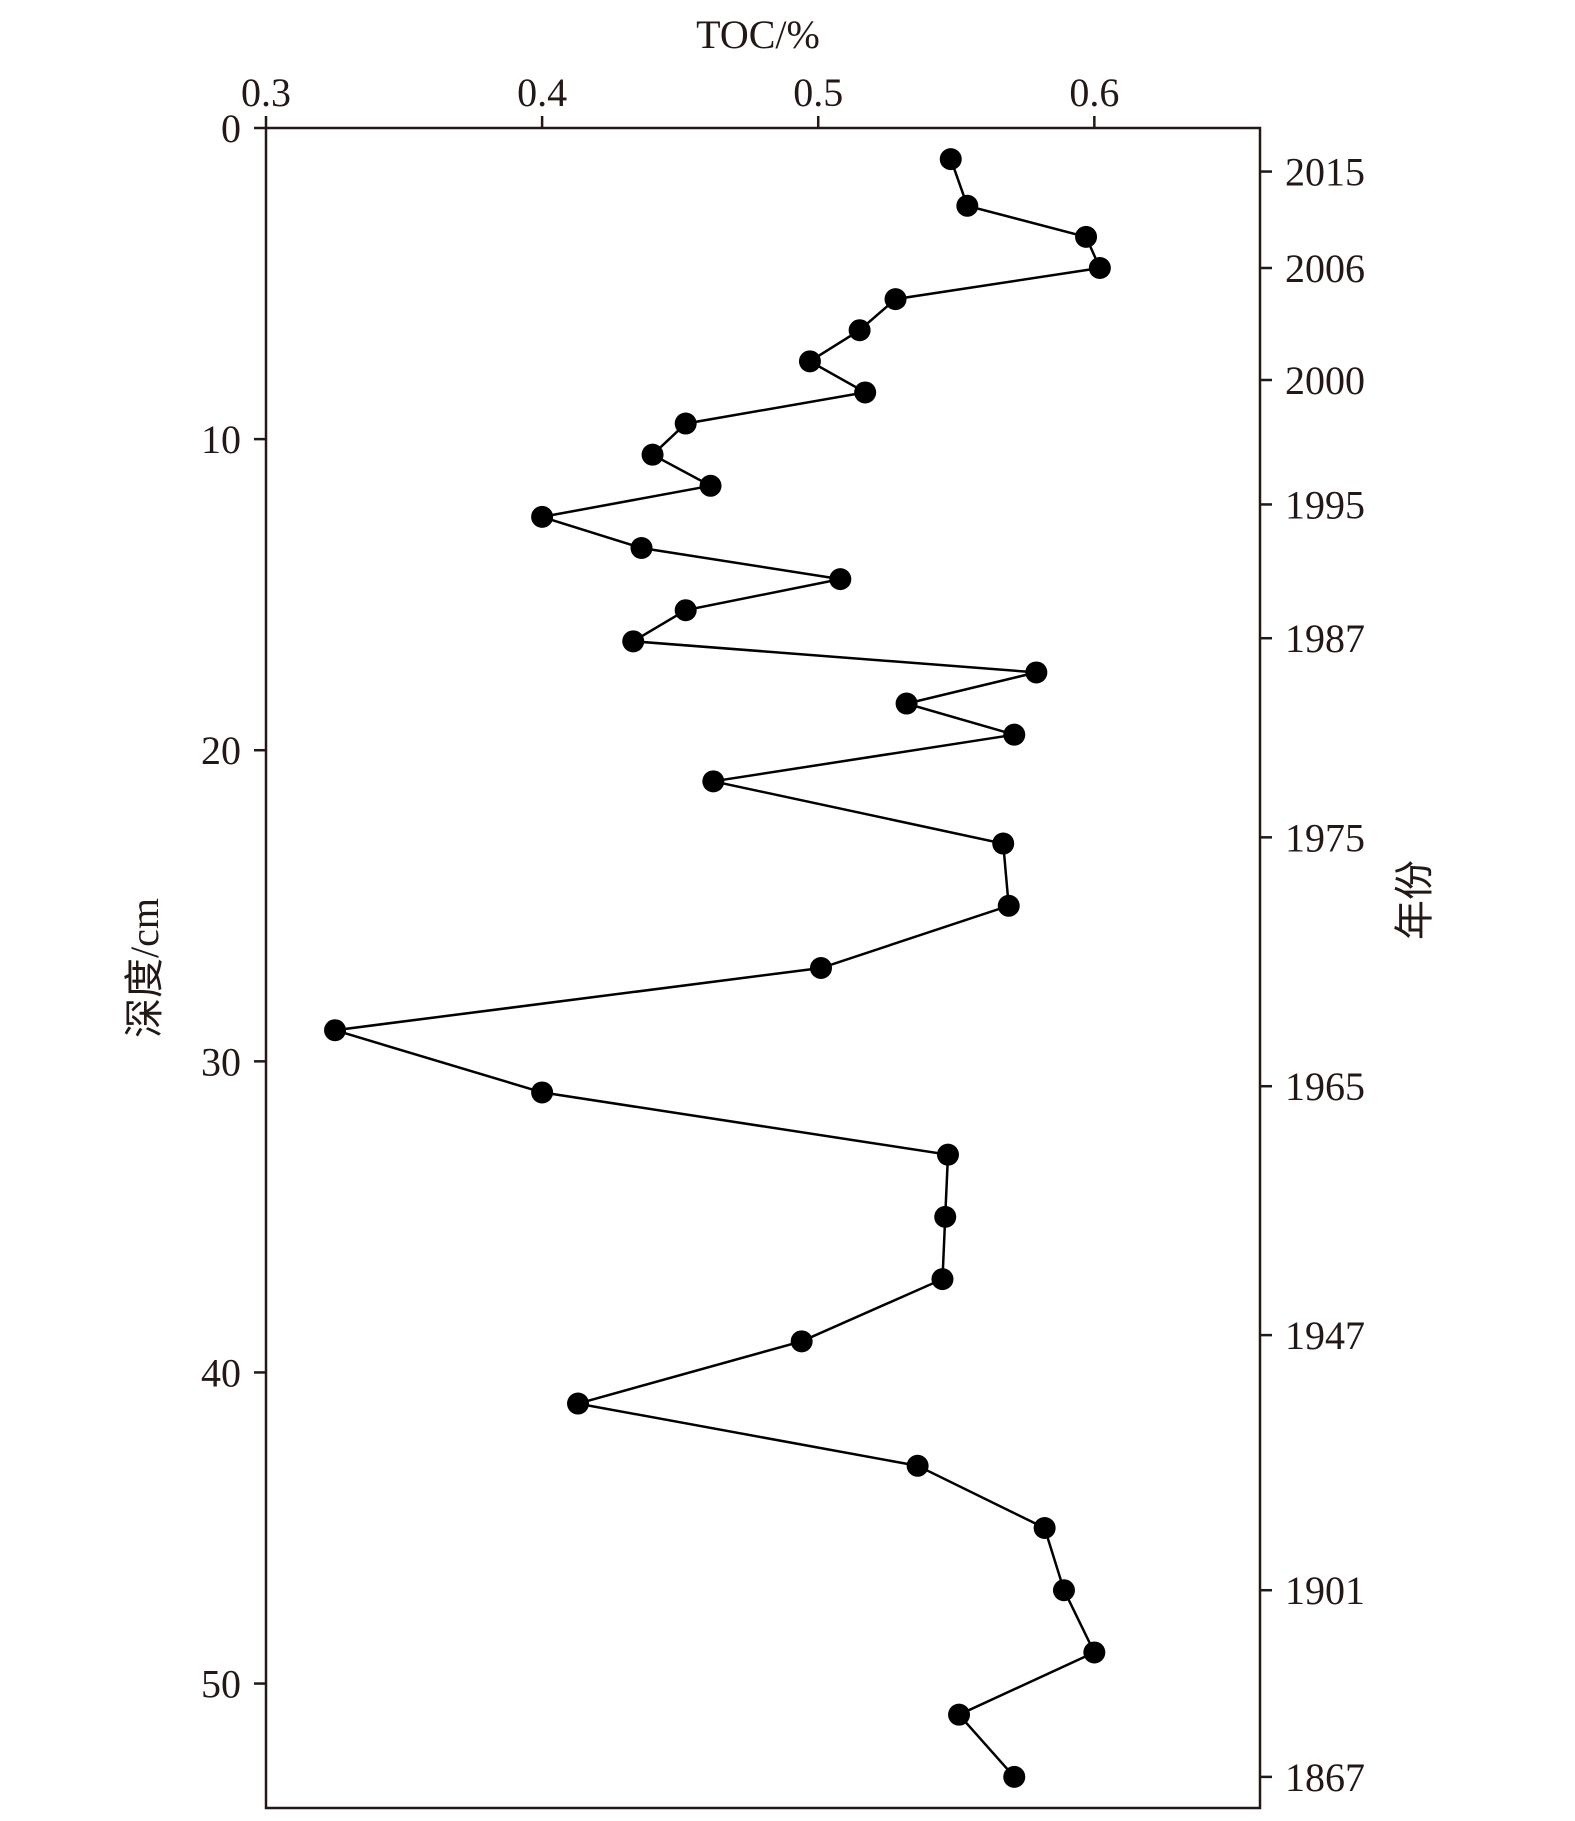 The height and width of the screenshot is (1821, 1575). Describe the element at coordinates (231, 128) in the screenshot. I see `y-tick-label-0: 0` at that location.